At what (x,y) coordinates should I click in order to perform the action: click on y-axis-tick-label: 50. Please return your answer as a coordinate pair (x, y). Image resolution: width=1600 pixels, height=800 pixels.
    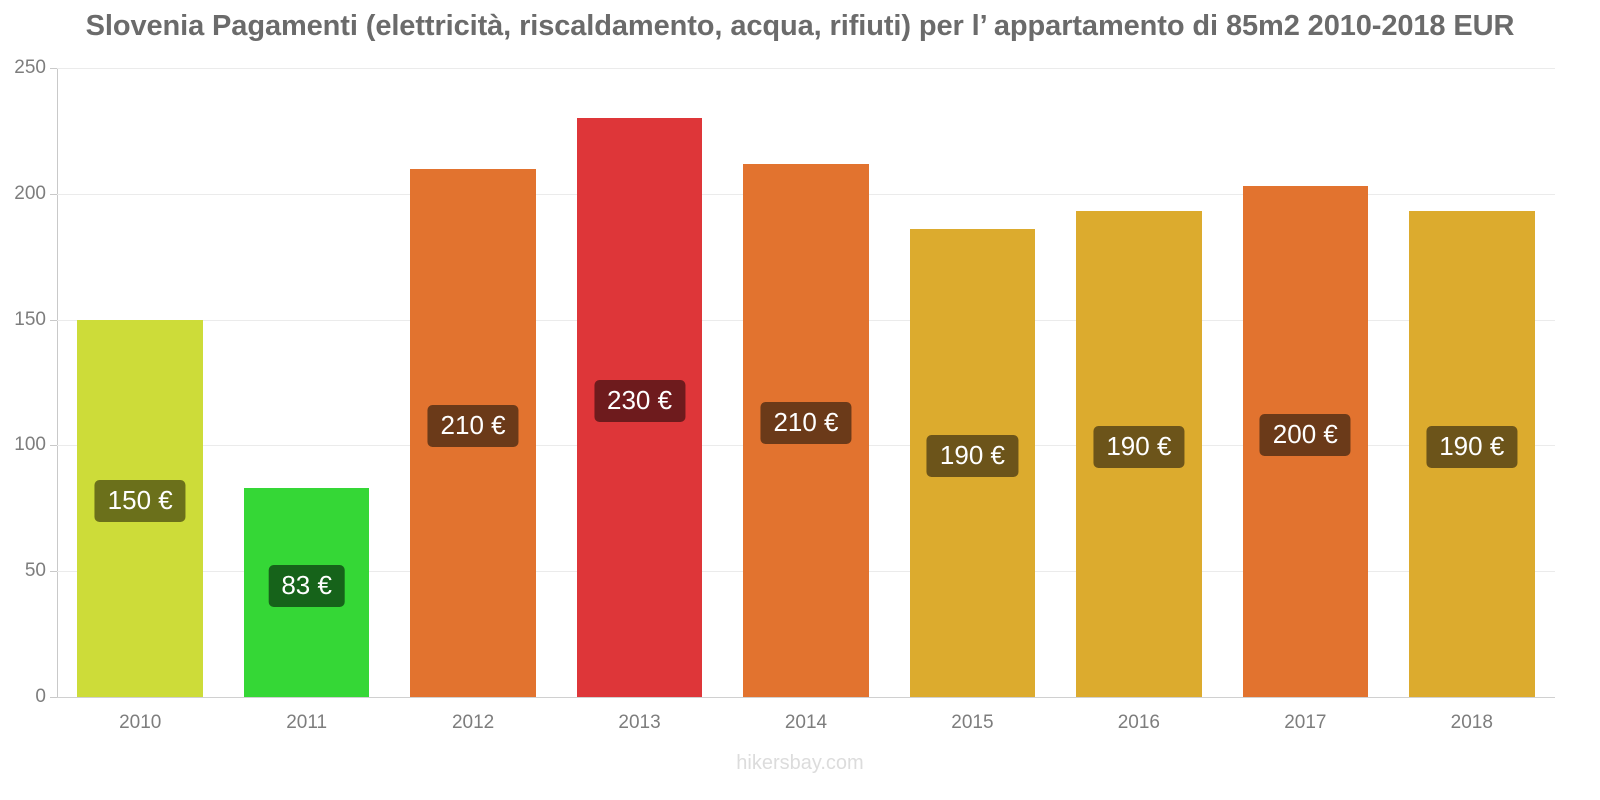
    Looking at the image, I should click on (35, 571).